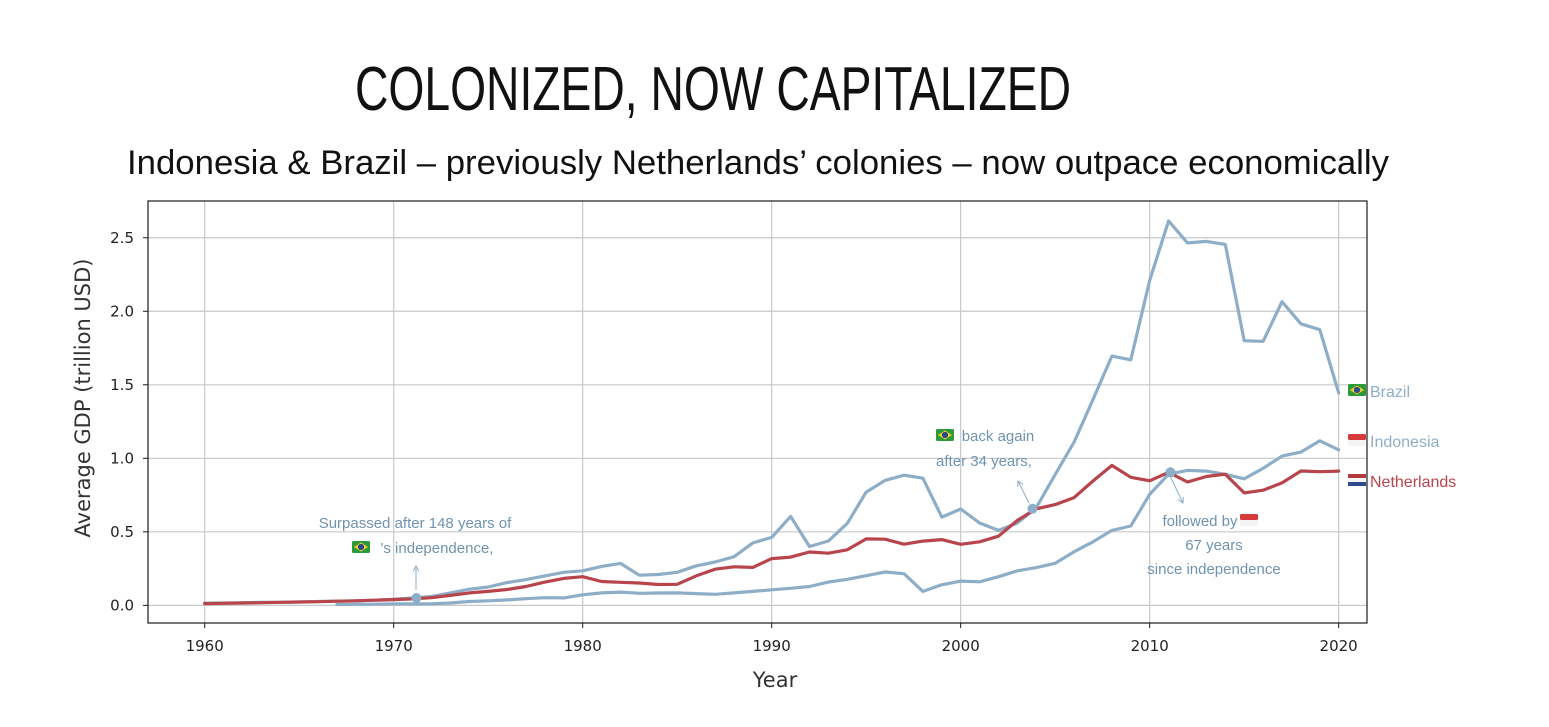  I want to click on x-tick-label: 2000, so click(961, 646).